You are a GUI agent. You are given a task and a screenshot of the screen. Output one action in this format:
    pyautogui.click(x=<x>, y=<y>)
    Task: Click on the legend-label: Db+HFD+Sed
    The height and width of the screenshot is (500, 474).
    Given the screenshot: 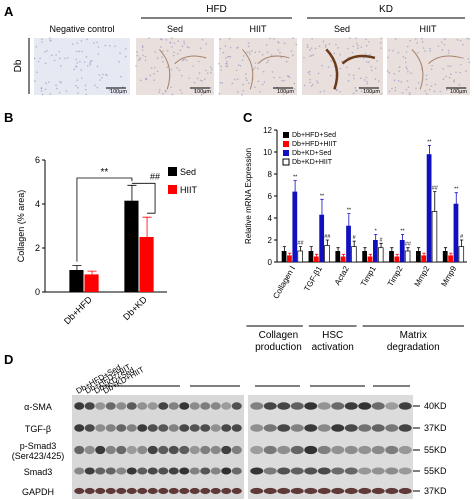 What is the action you would take?
    pyautogui.click(x=314, y=135)
    